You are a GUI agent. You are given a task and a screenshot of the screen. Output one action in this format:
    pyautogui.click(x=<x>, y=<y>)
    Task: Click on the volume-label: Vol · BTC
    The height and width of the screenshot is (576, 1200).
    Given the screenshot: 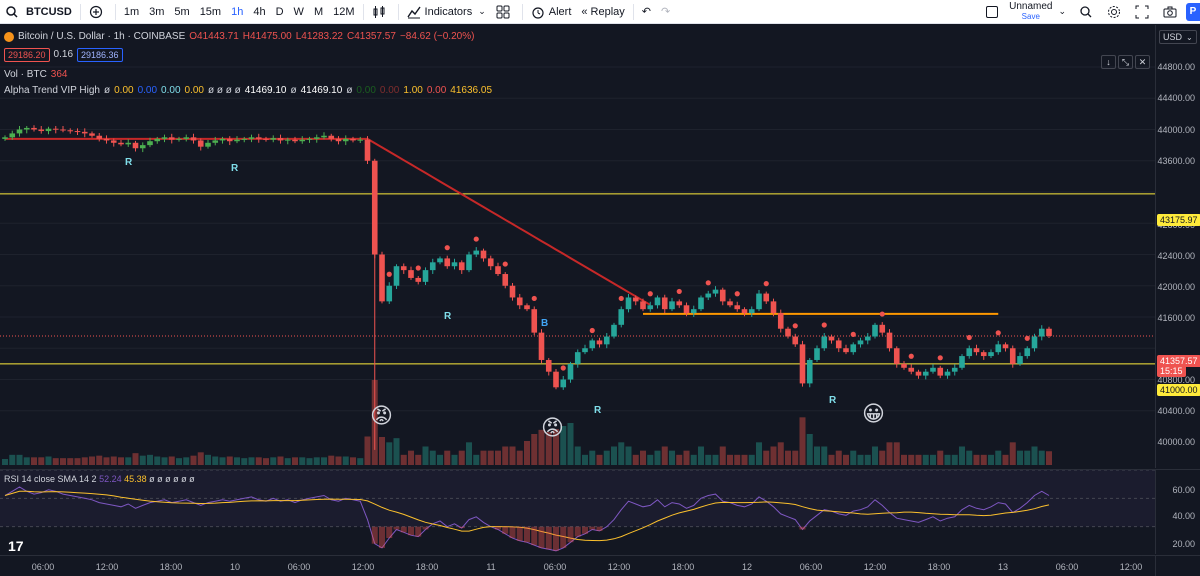 What is the action you would take?
    pyautogui.click(x=25, y=74)
    